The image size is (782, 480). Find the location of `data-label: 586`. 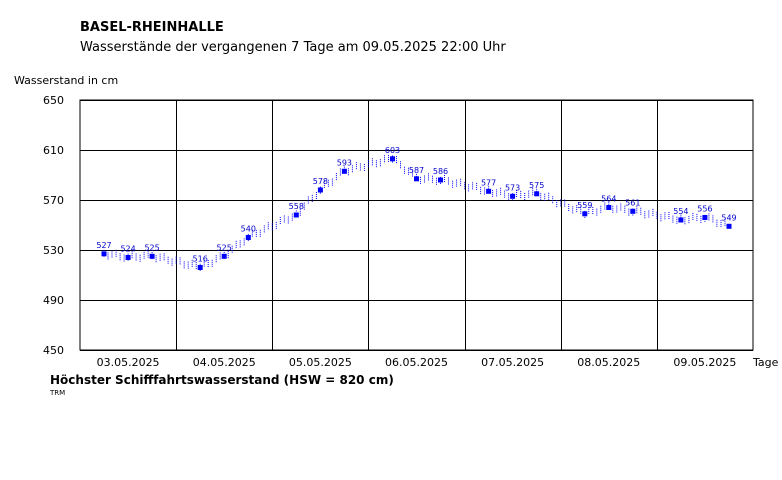

data-label: 586 is located at coordinates (440, 171).